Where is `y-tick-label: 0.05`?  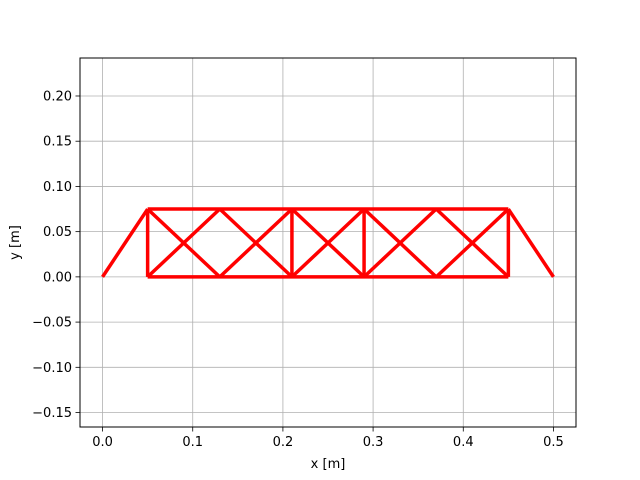
y-tick-label: 0.05 is located at coordinates (57, 232).